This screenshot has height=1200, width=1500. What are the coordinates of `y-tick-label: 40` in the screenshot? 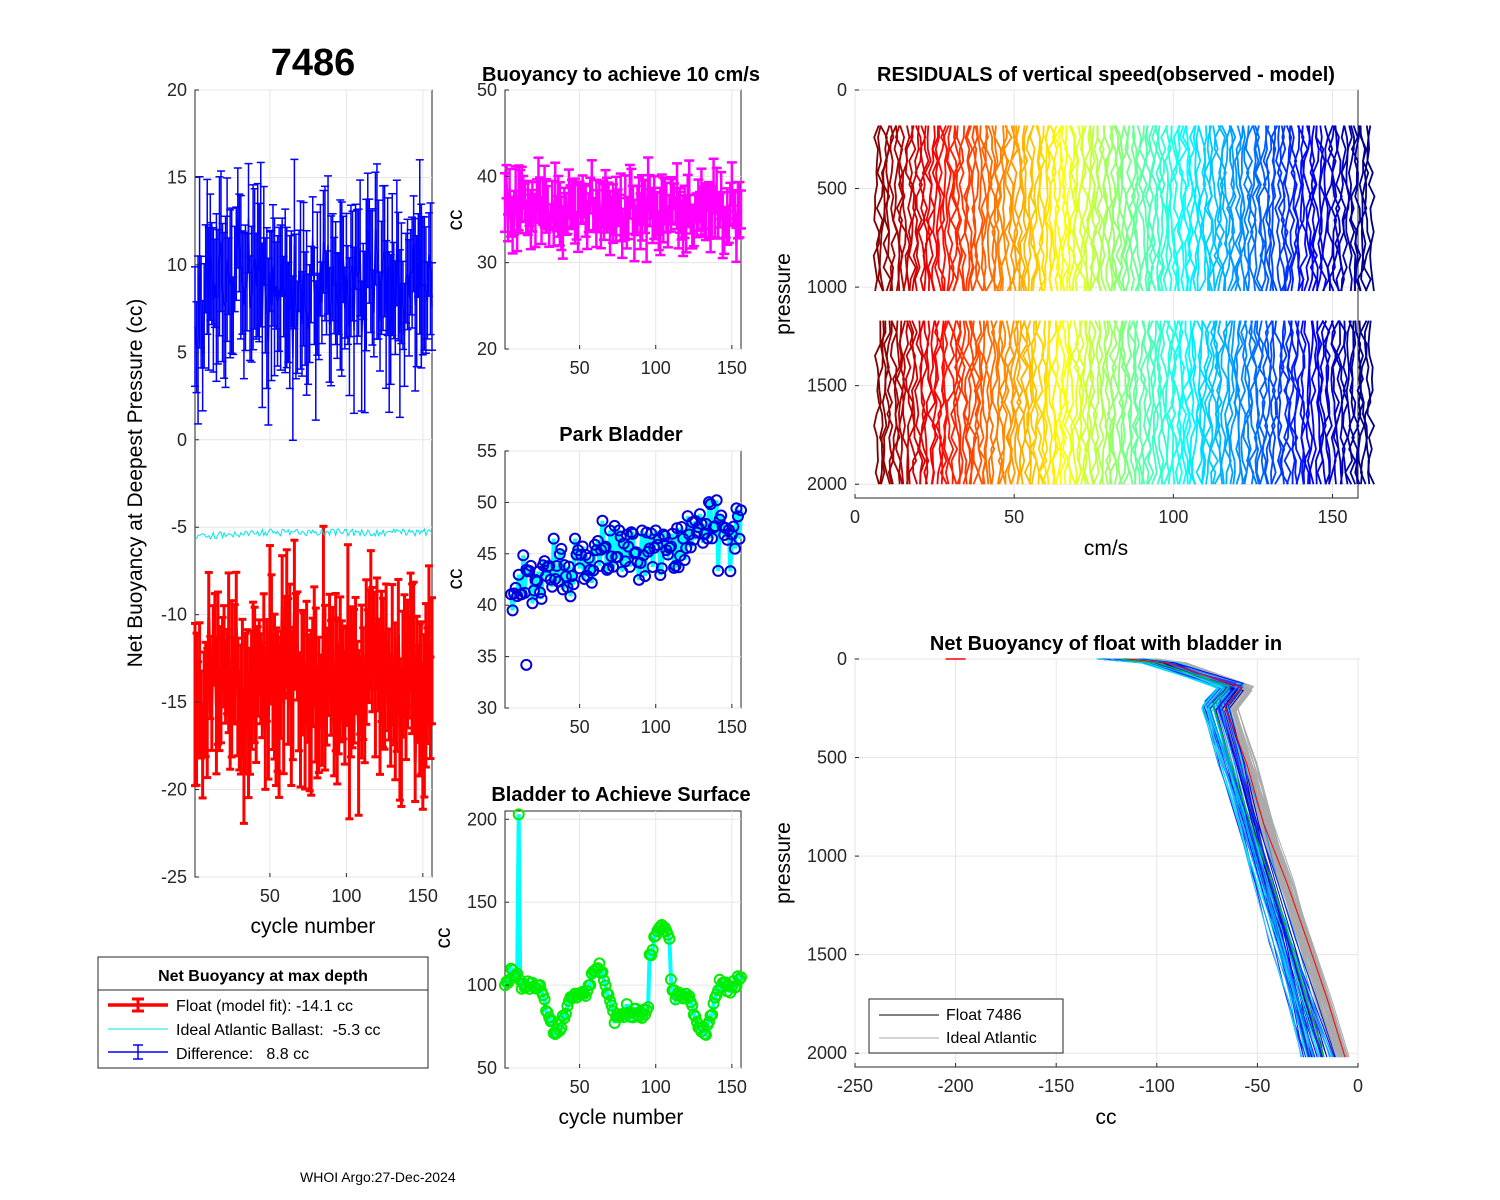 It's located at (487, 176).